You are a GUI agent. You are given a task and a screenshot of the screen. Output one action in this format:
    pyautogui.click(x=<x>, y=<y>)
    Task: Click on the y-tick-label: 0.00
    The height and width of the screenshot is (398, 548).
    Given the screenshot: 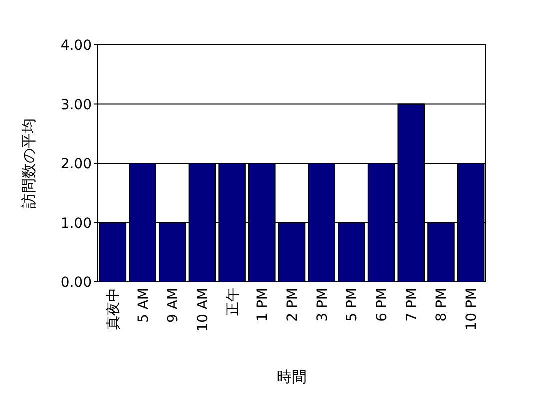 What is the action you would take?
    pyautogui.click(x=76, y=283)
    